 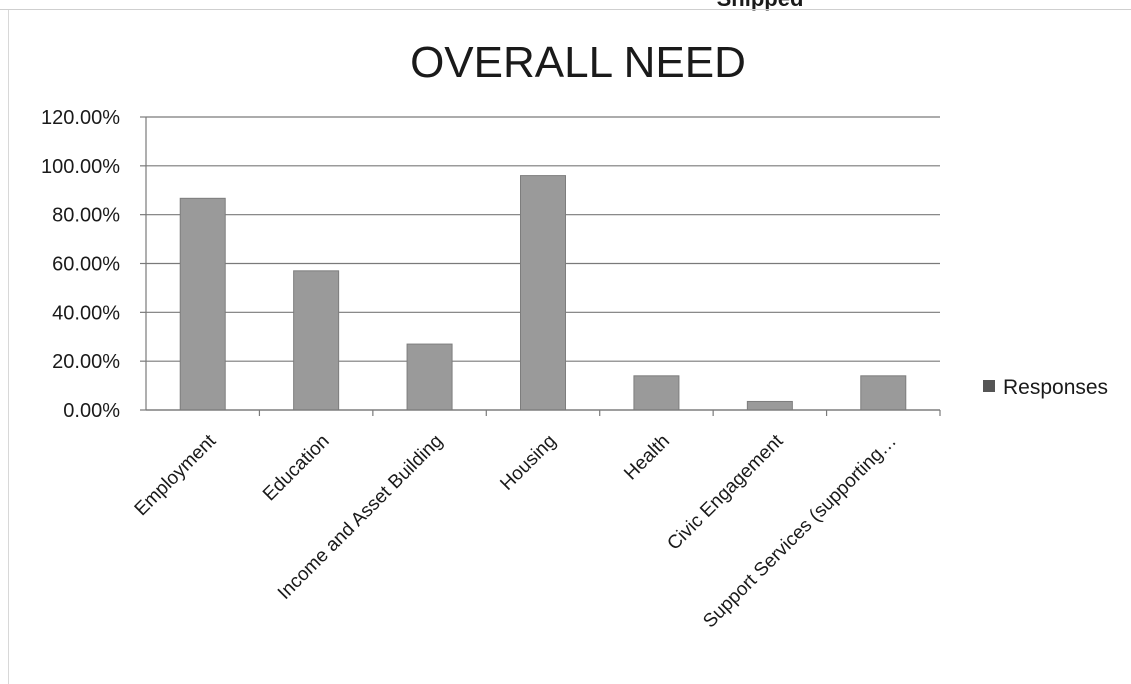 I want to click on x-tick-label: Education, so click(x=296, y=468).